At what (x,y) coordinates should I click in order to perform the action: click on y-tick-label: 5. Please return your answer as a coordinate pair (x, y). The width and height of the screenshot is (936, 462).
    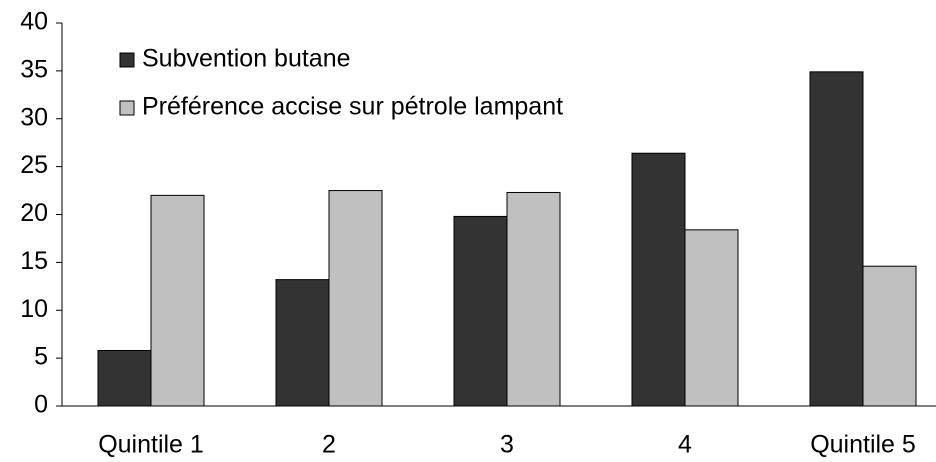
    Looking at the image, I should click on (41, 357).